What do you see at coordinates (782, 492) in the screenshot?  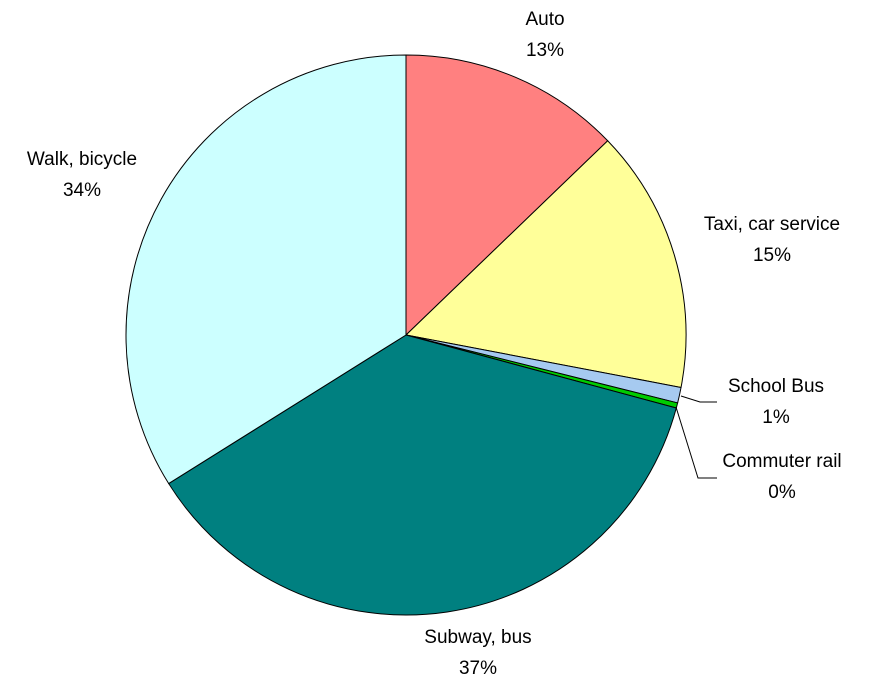 I see `value-label: 0%` at bounding box center [782, 492].